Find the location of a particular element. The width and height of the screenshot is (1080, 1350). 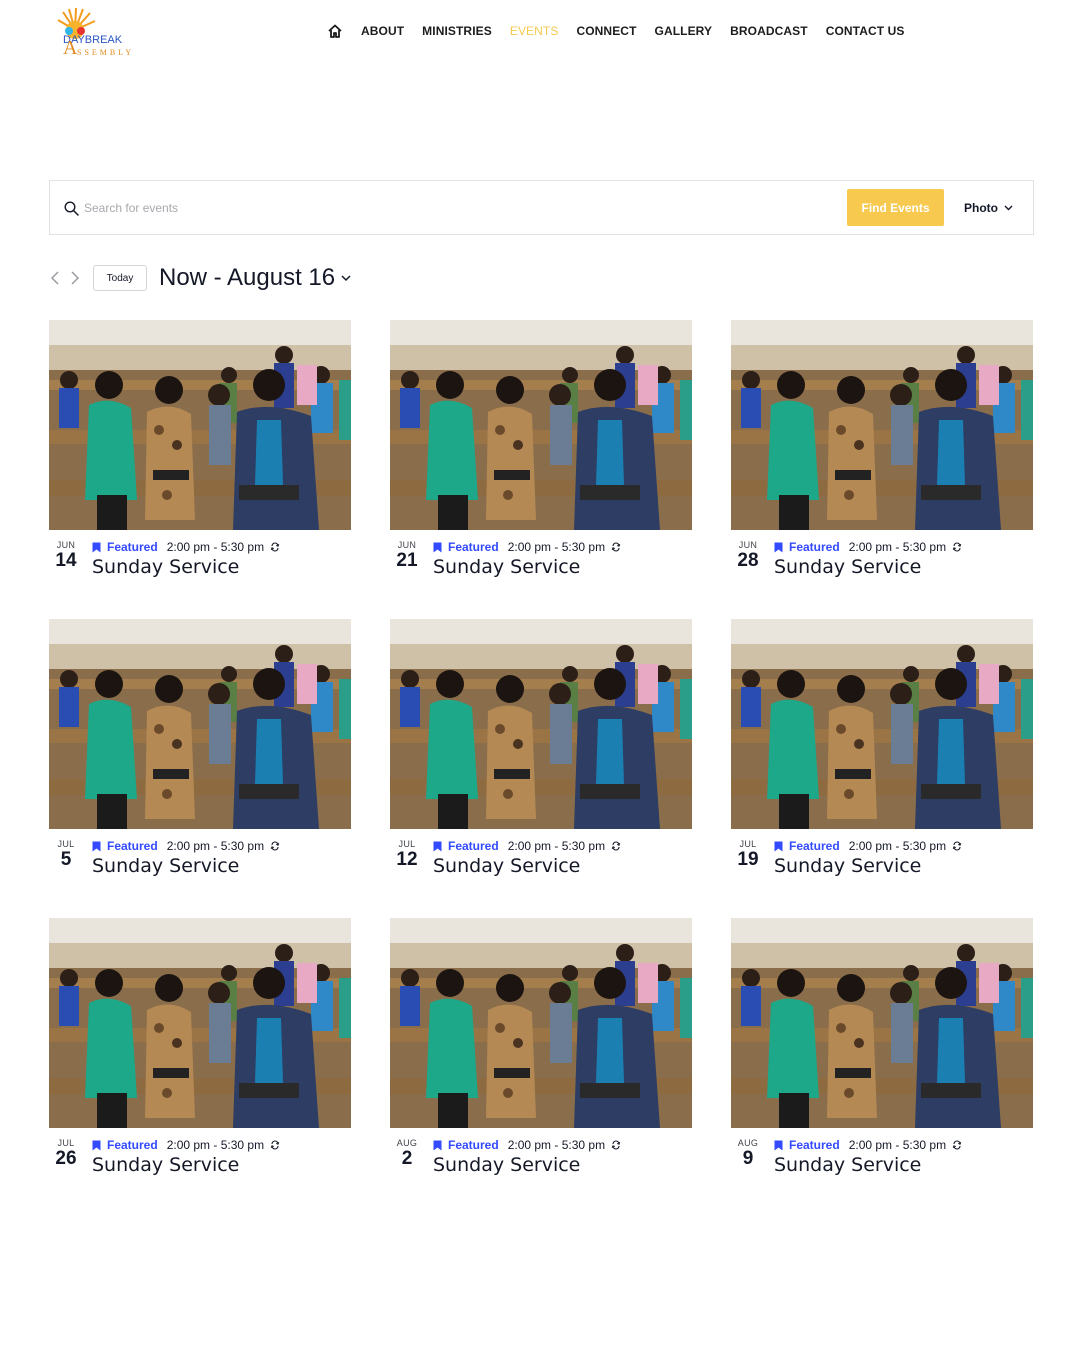

nav-events: EVENTS is located at coordinates (534, 31).